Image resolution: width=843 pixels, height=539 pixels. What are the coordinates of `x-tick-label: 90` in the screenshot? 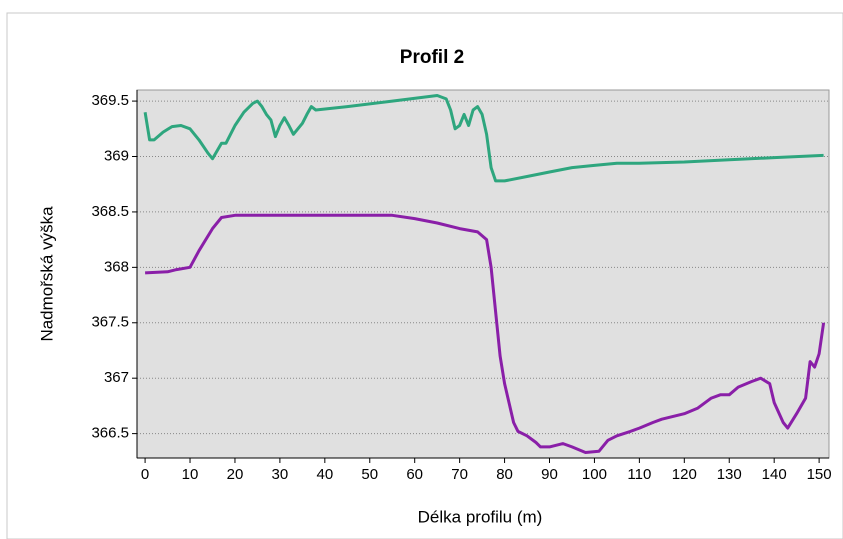 It's located at (549, 474).